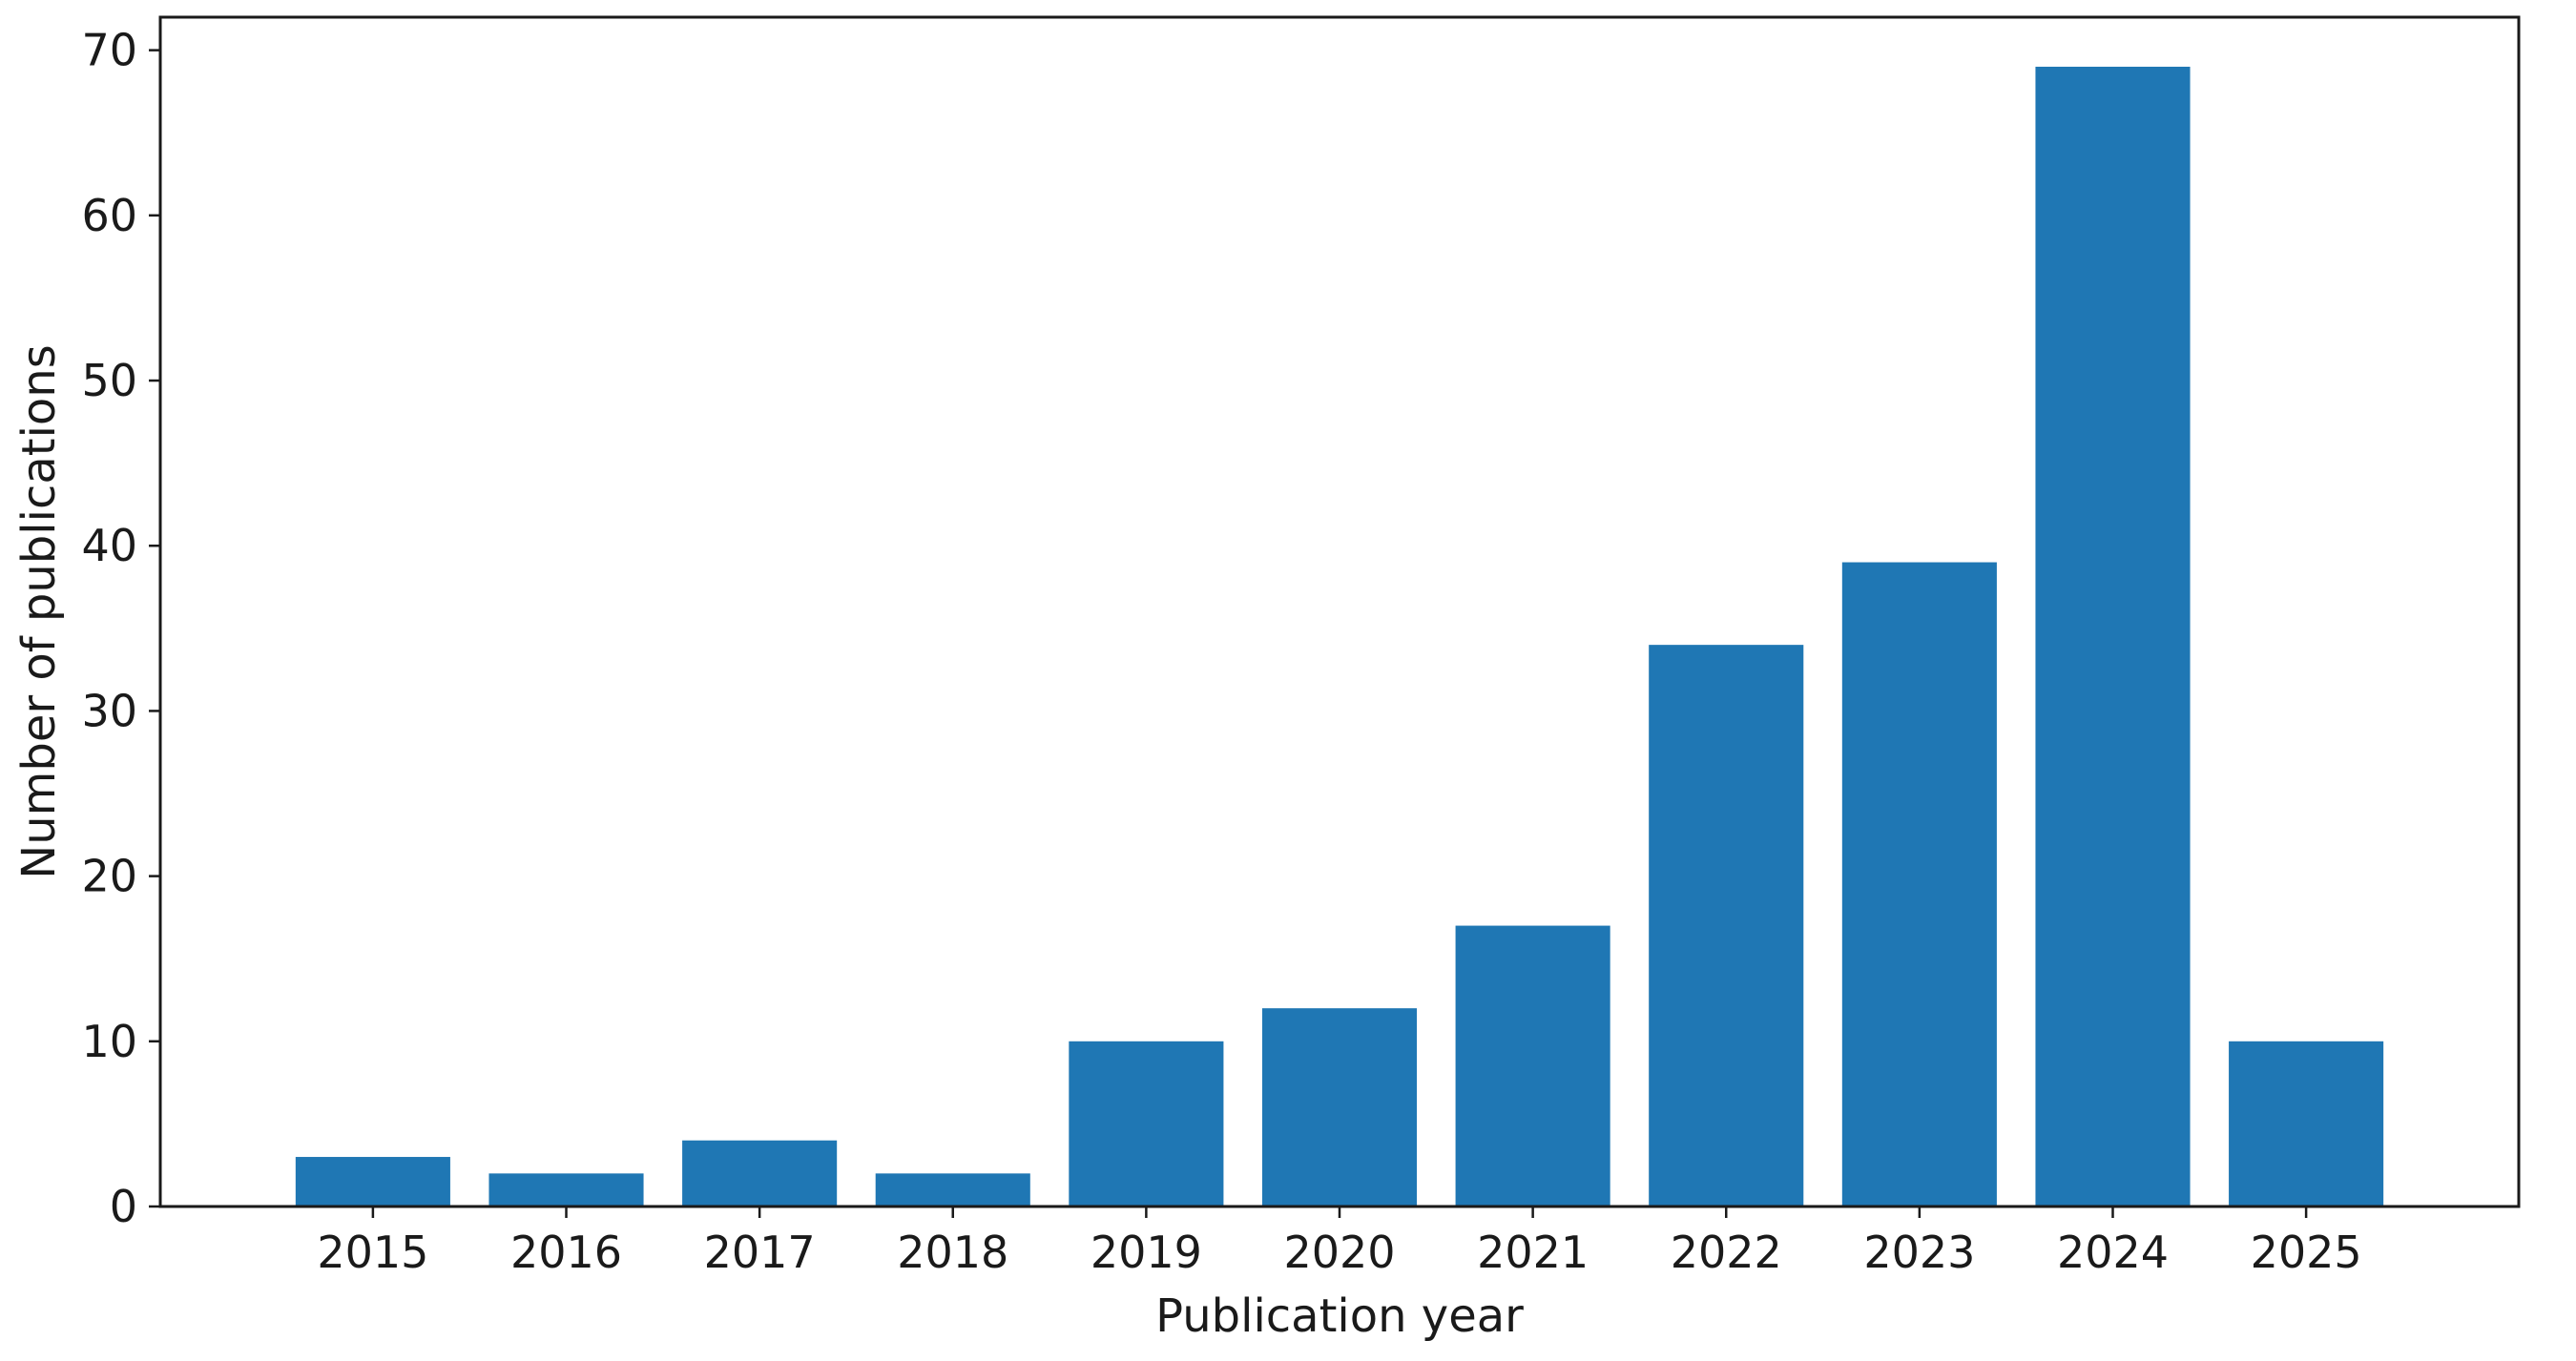 The width and height of the screenshot is (2576, 1361). Describe the element at coordinates (372, 1252) in the screenshot. I see `x-tick-label: 2015` at that location.